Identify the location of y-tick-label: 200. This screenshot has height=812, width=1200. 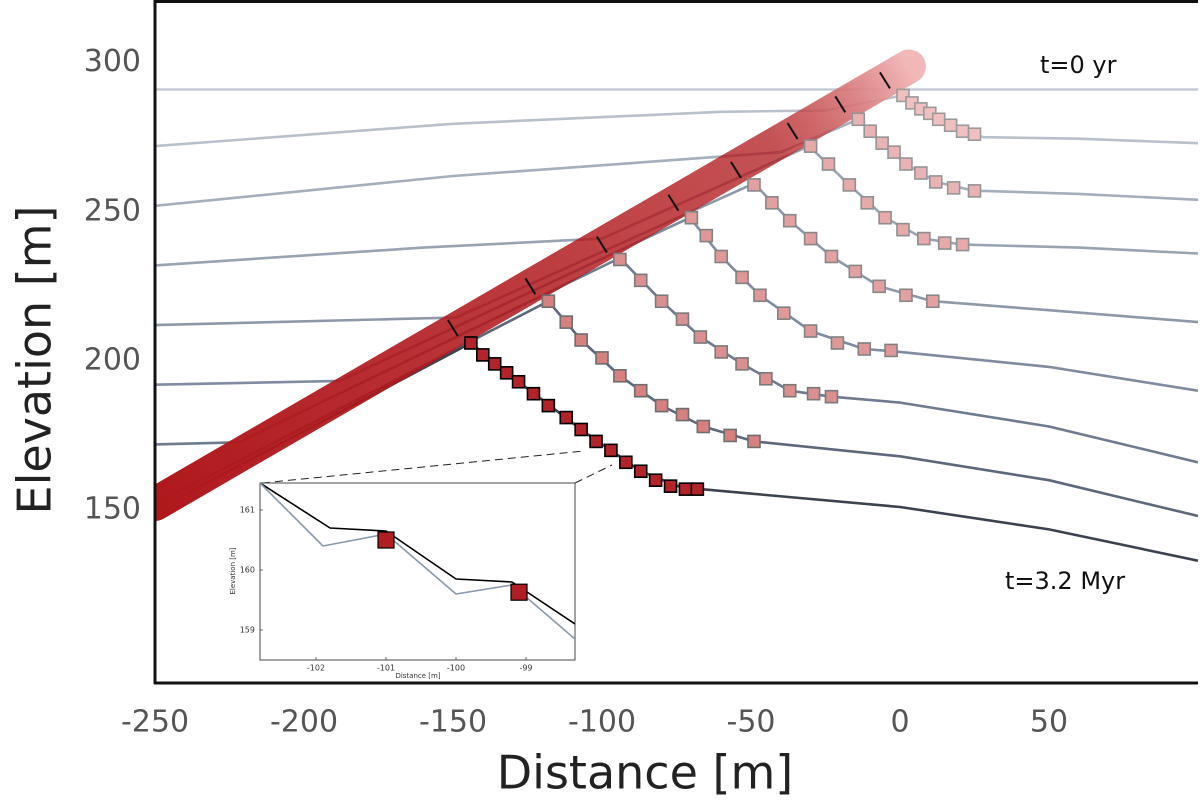
(112, 359).